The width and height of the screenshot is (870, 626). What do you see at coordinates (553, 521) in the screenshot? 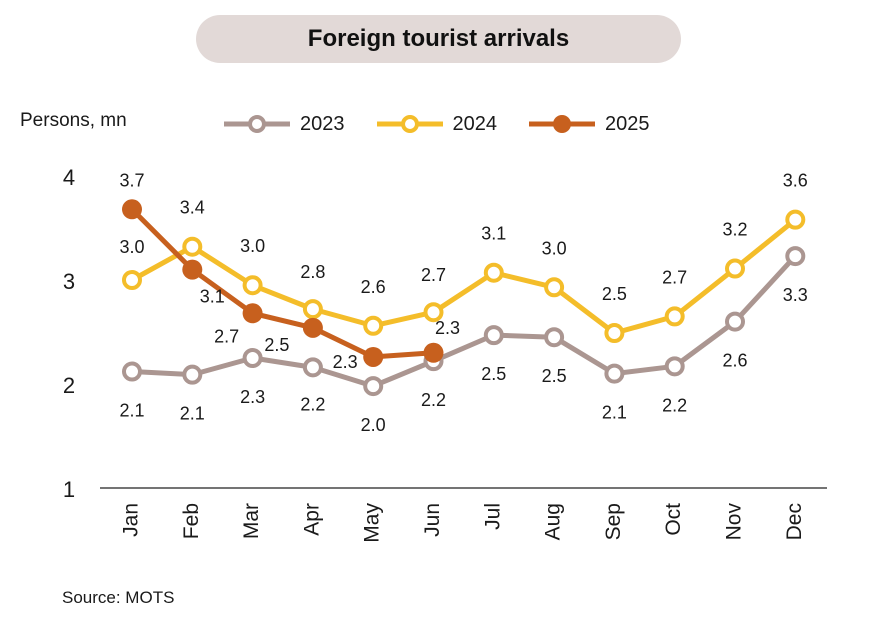
I see `x-tick-label: Aug` at bounding box center [553, 521].